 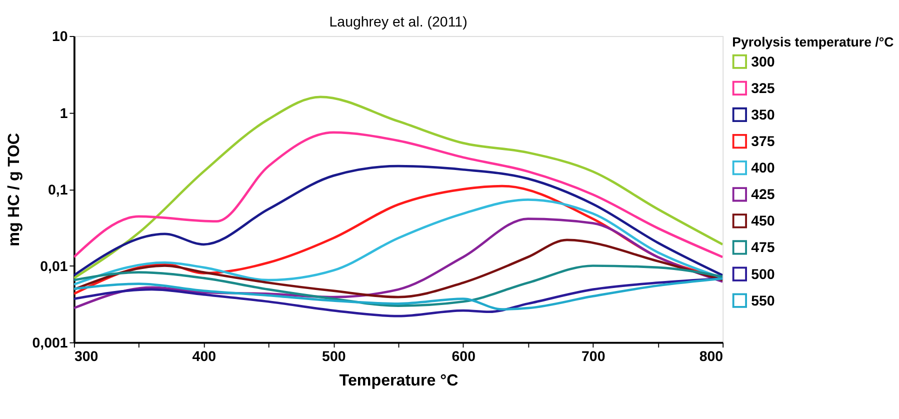 What do you see at coordinates (763, 274) in the screenshot?
I see `legend-label: 500` at bounding box center [763, 274].